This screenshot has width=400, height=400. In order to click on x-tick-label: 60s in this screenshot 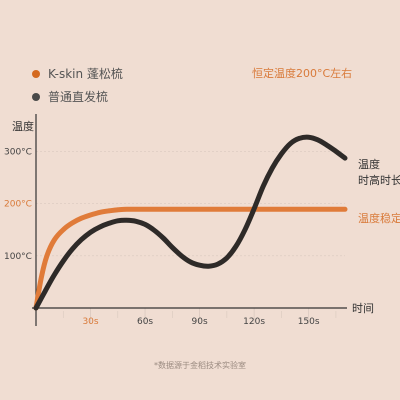, I will do `click(145, 322)`.